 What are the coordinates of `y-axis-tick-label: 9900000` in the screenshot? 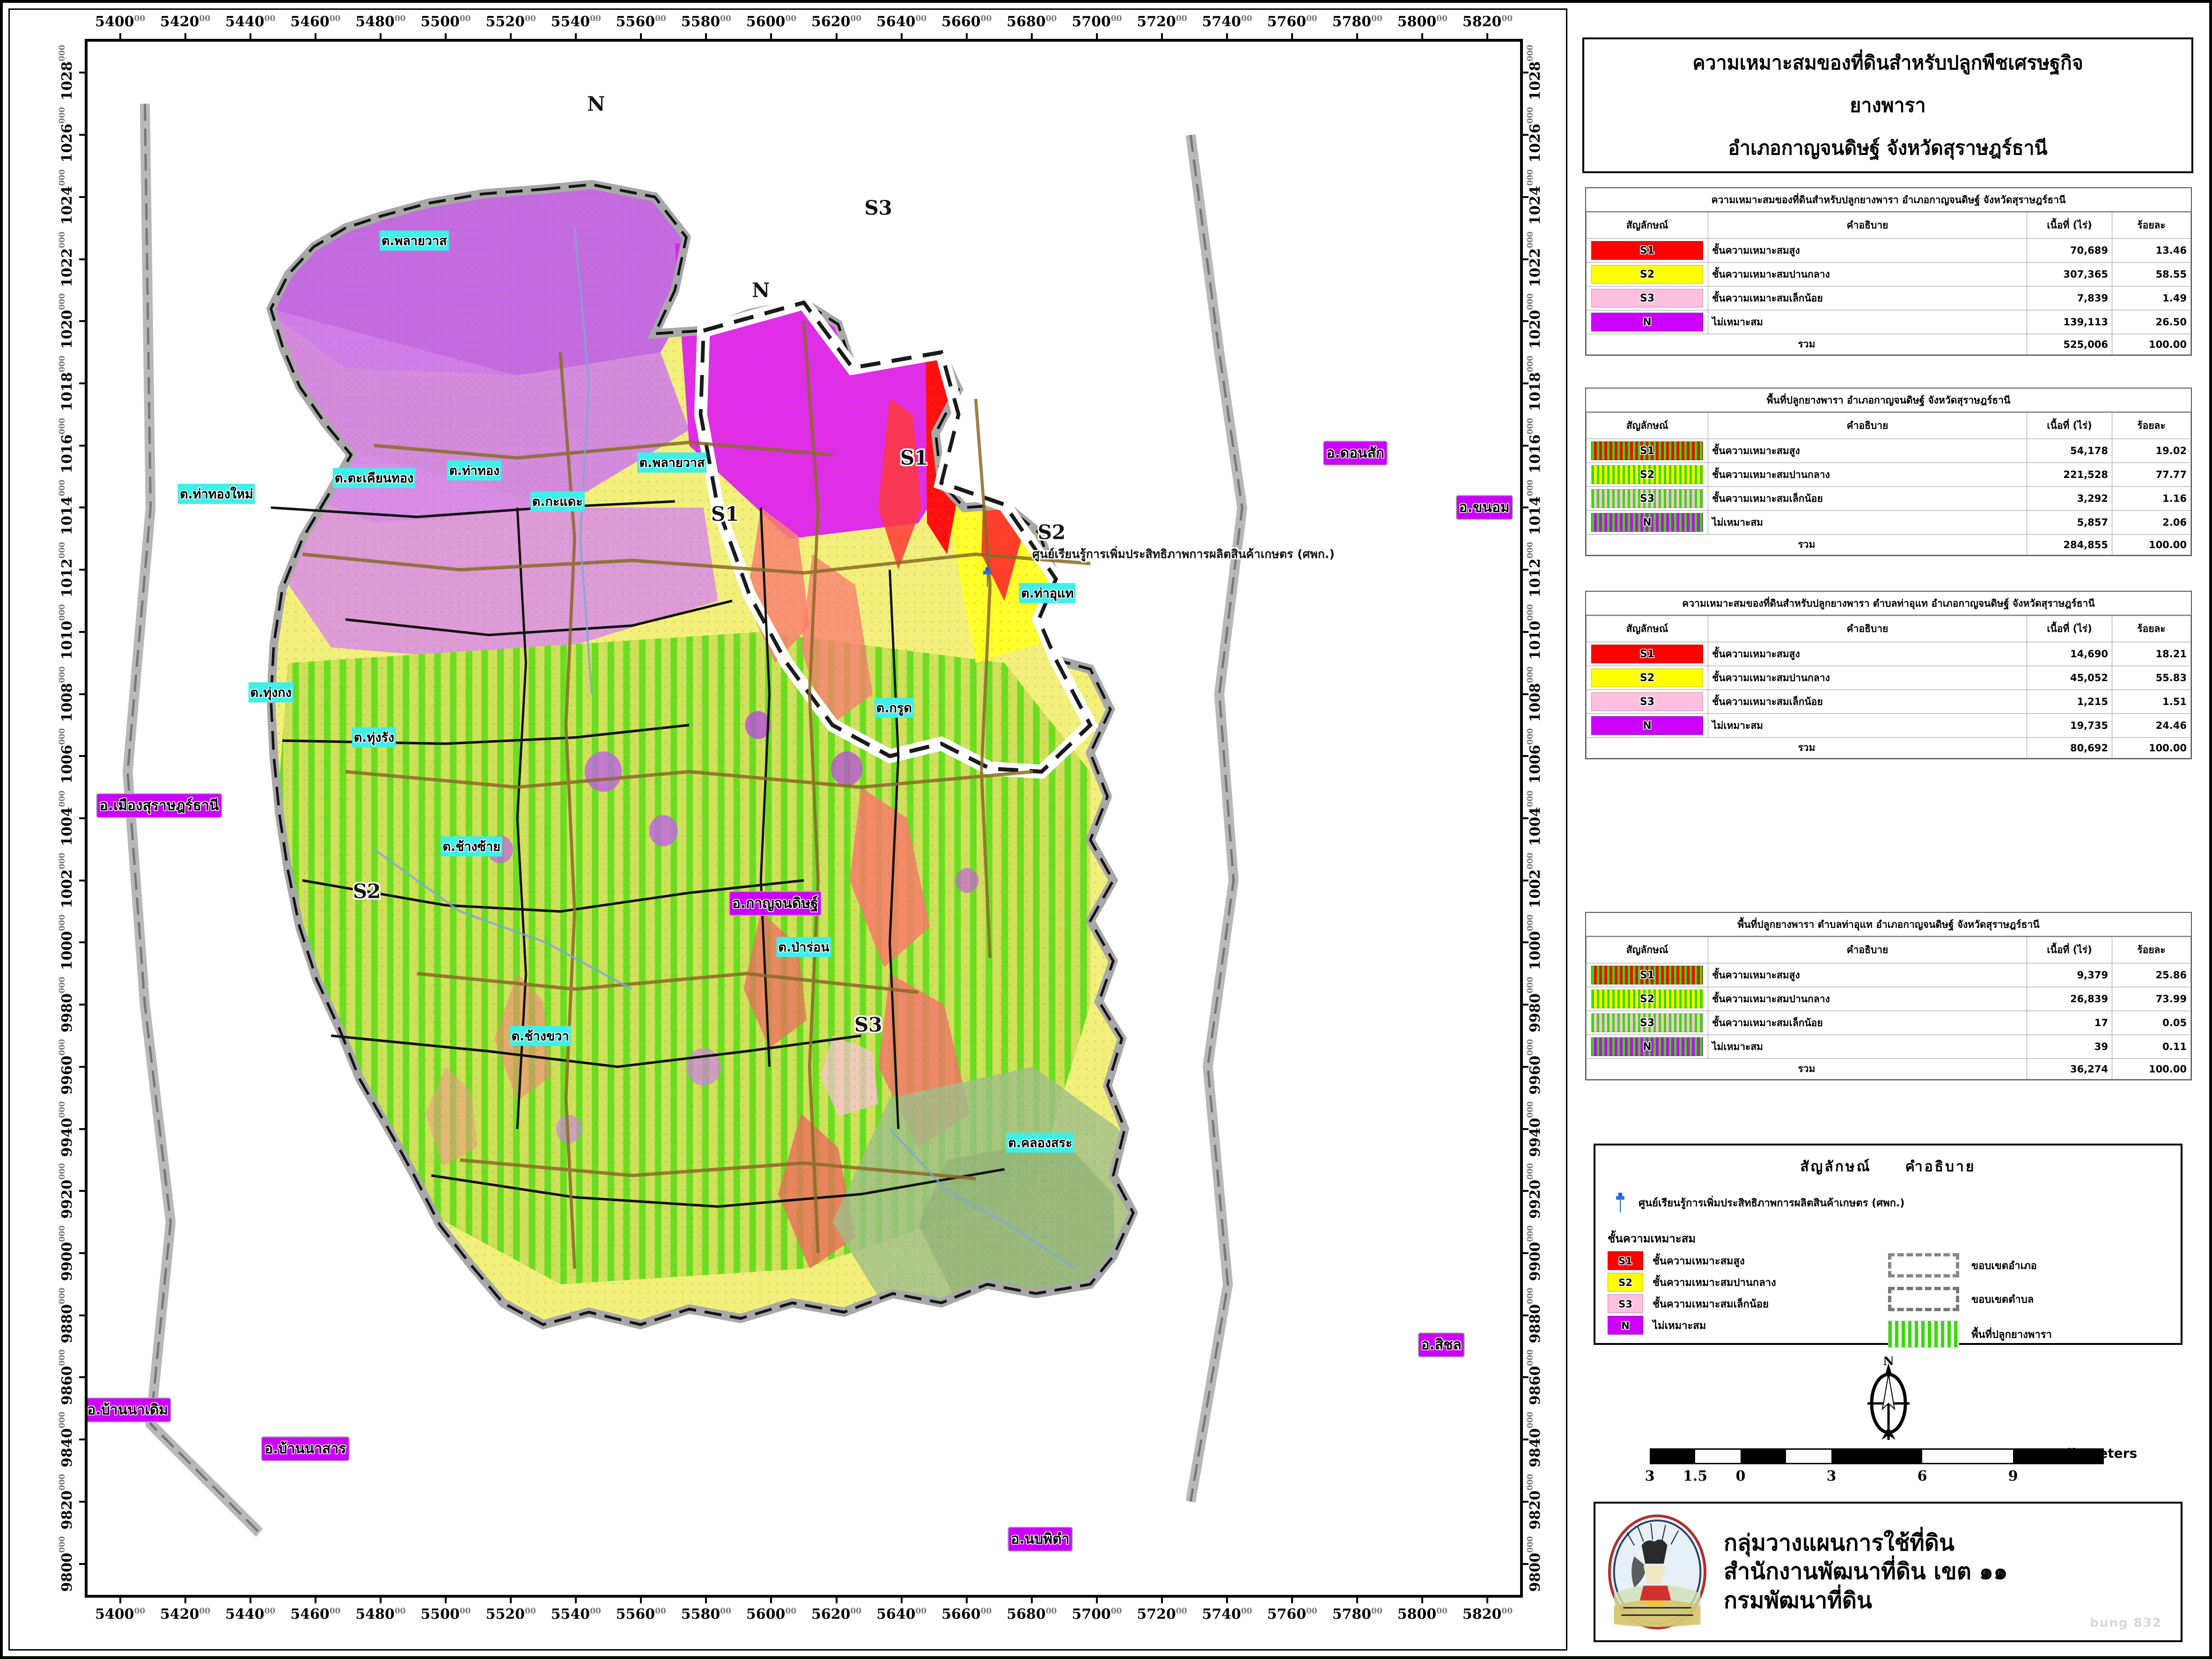 It's located at (66, 1253).